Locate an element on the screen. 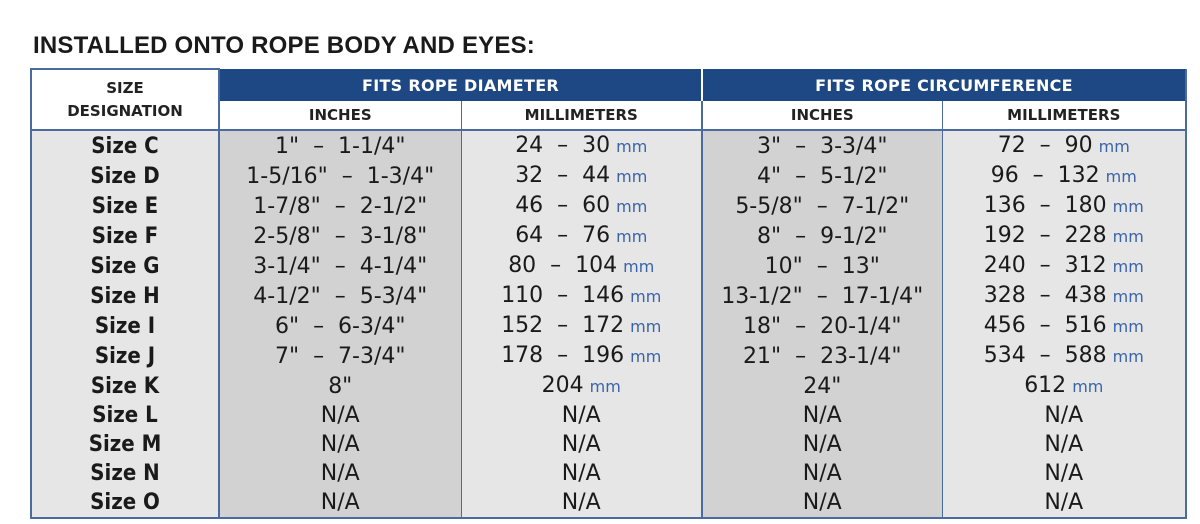 The image size is (1200, 524). diameter-inches-cell: 1-5/16" – 1-3/4" is located at coordinates (339, 176).